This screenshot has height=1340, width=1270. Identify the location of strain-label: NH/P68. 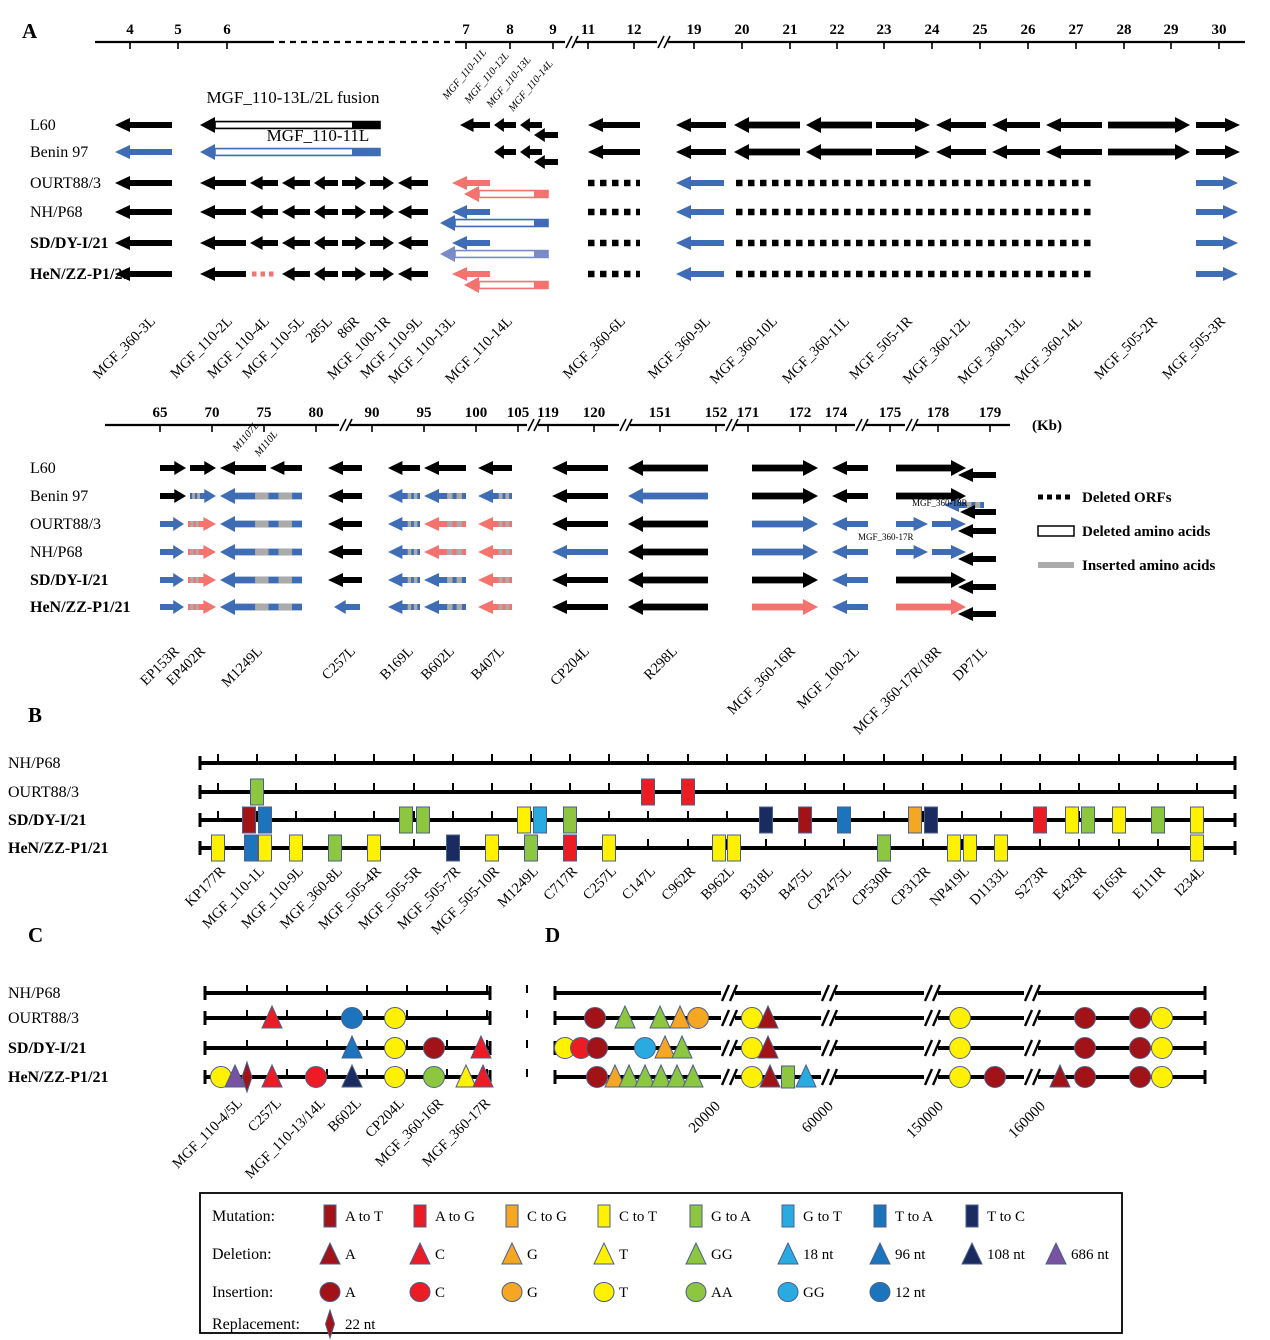
(34, 763).